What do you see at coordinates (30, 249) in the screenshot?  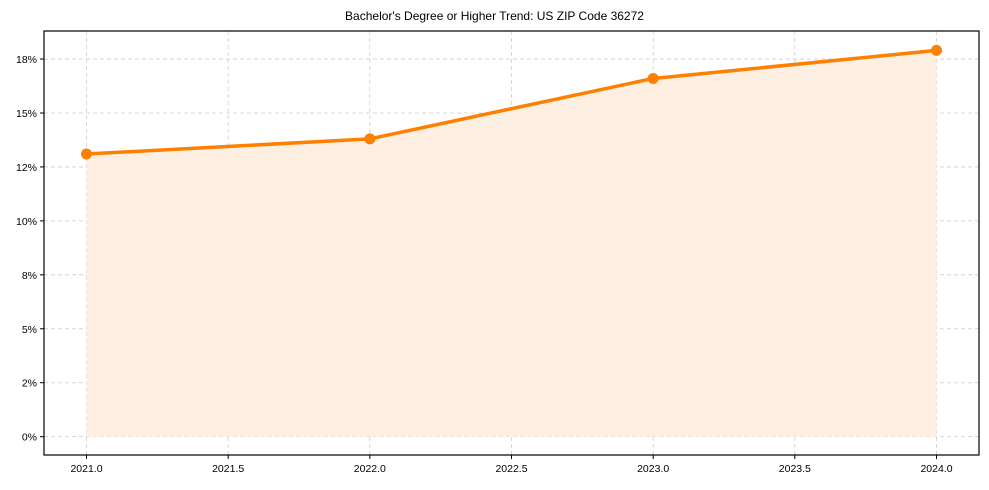 I see `y-axis-ticks: 0% 2% 5% 8% 10% 12% 15% 18%` at bounding box center [30, 249].